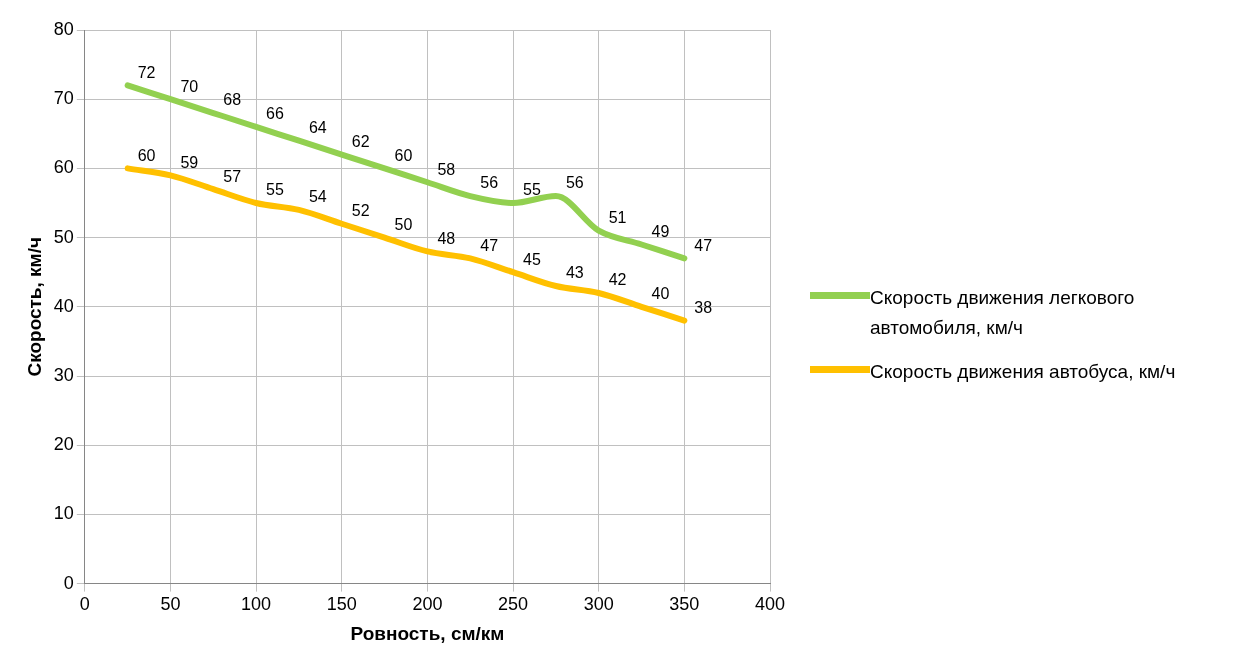  Describe the element at coordinates (341, 604) in the screenshot. I see `x-tick-label: 150` at that location.